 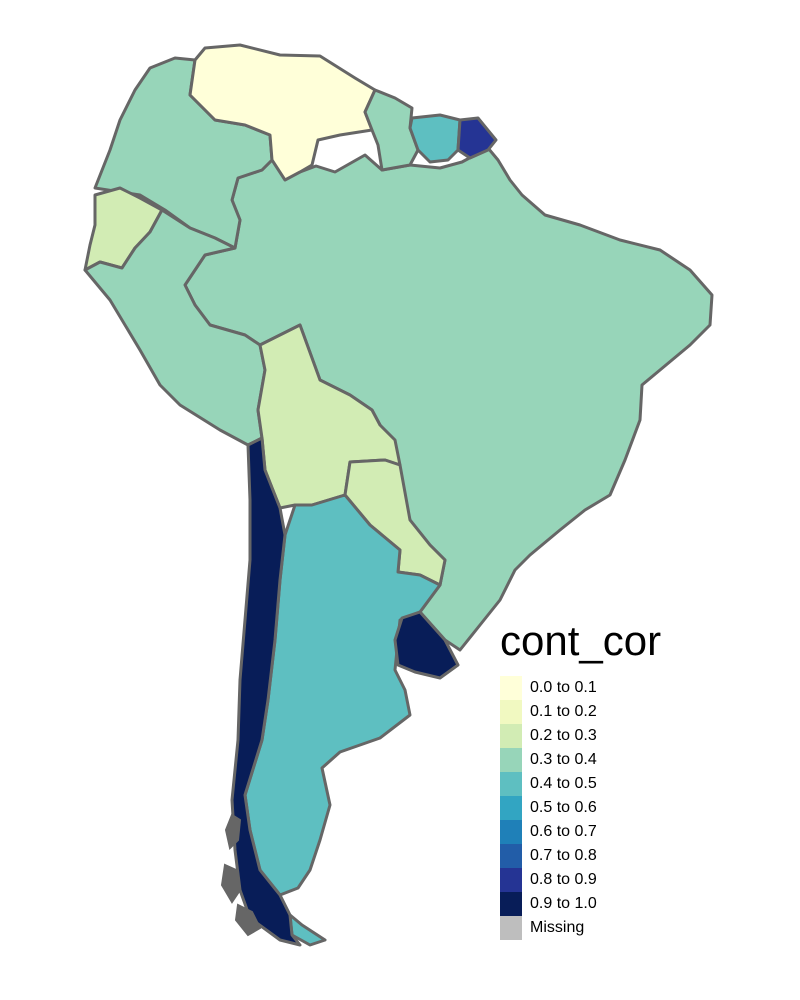 What do you see at coordinates (563, 807) in the screenshot?
I see `legend-label: 0.5 to 0.6` at bounding box center [563, 807].